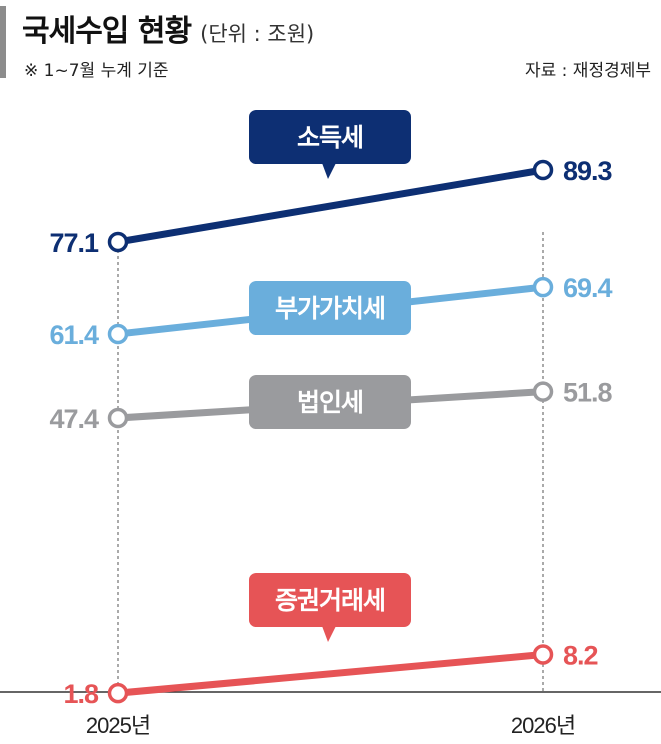 Image resolution: width=661 pixels, height=744 pixels. I want to click on page-title: 국세수입 현황, so click(107, 31).